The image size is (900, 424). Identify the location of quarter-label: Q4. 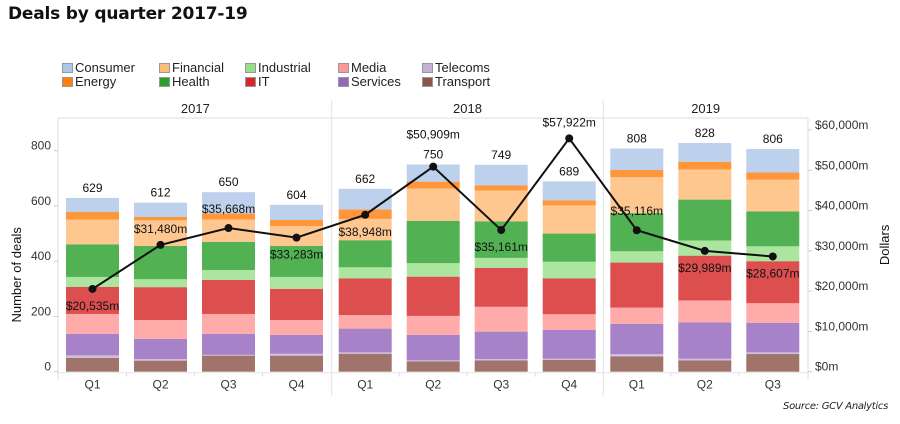
(569, 385).